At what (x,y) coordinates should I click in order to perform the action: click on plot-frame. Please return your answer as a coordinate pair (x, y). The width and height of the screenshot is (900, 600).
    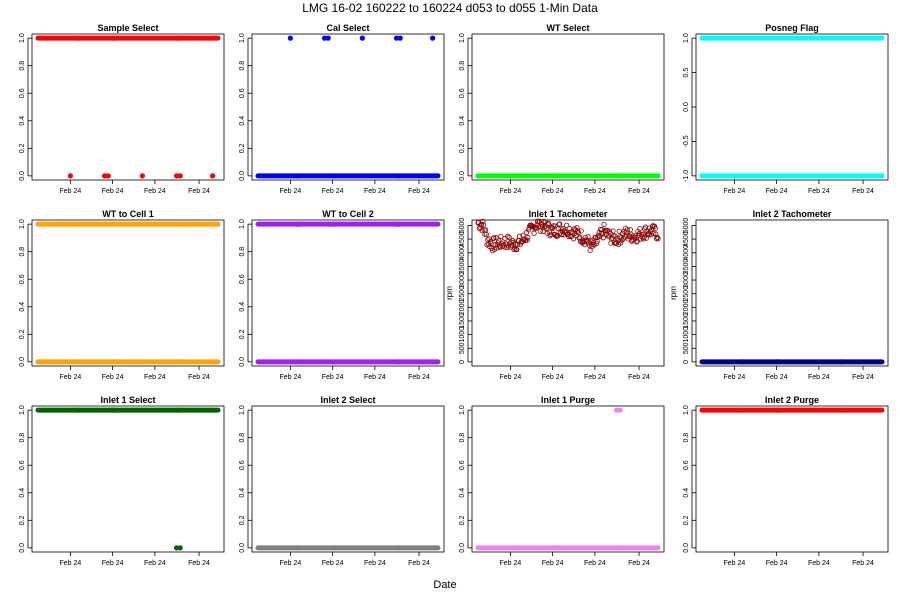
    Looking at the image, I should click on (128, 479).